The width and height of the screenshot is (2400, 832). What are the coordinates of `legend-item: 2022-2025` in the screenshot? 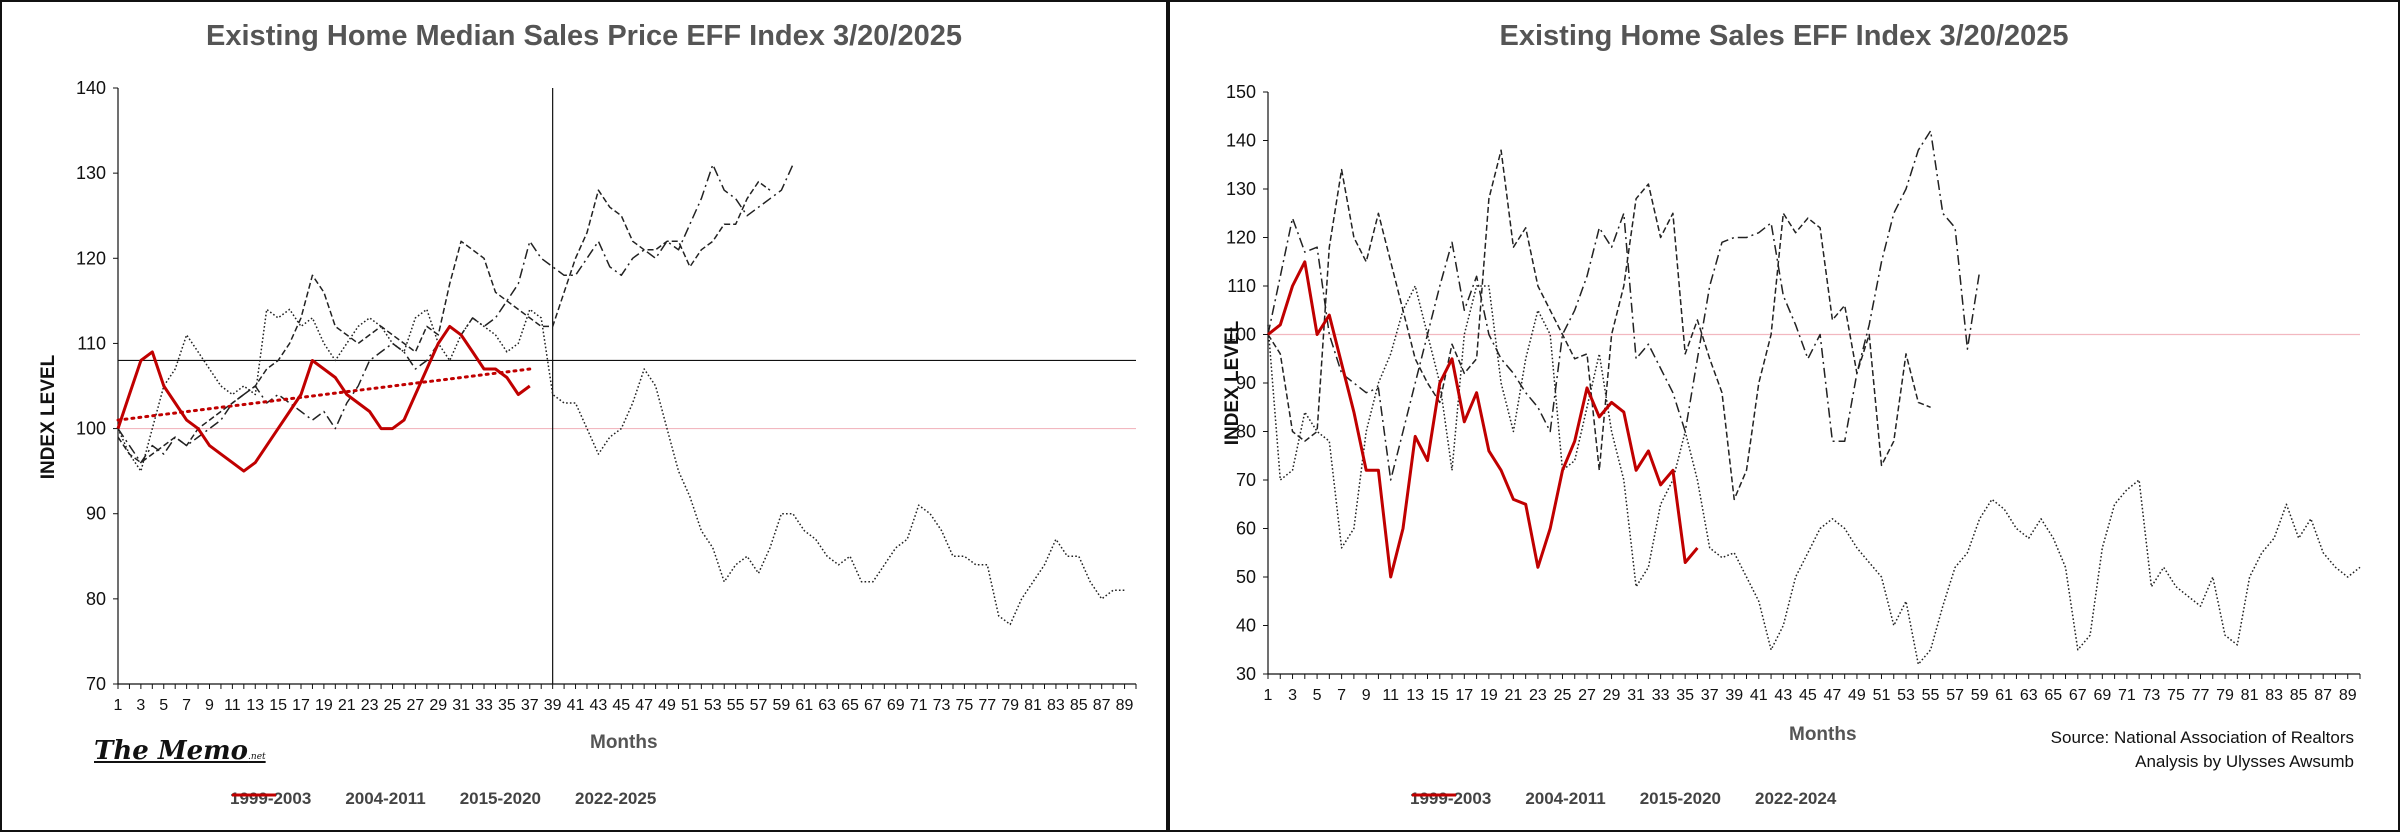 It's located at (444, 799).